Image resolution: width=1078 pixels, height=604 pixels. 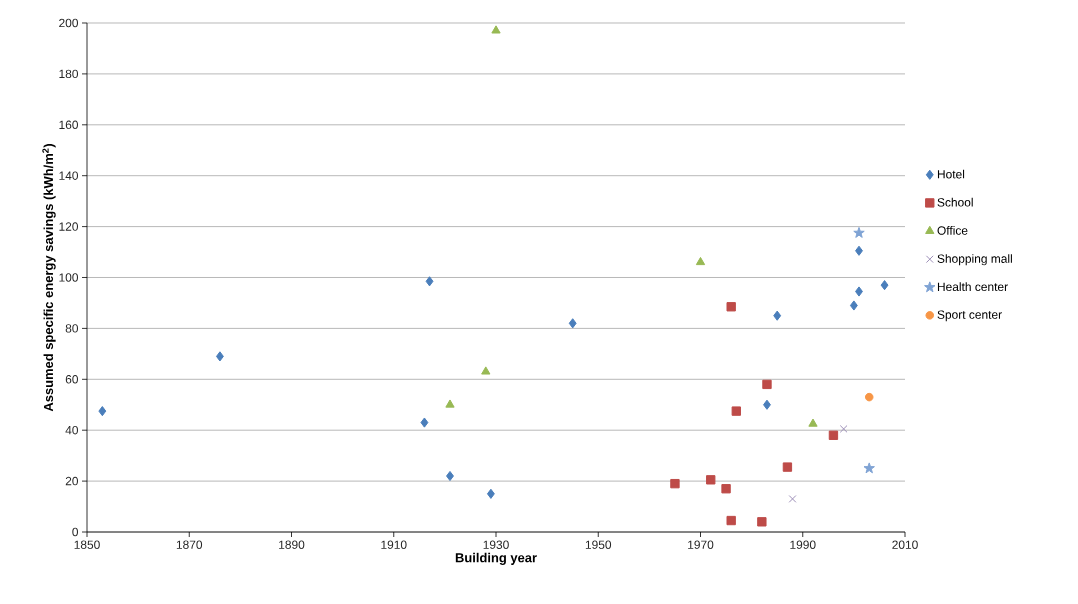 I want to click on y-tick-label: 180, so click(x=69, y=74).